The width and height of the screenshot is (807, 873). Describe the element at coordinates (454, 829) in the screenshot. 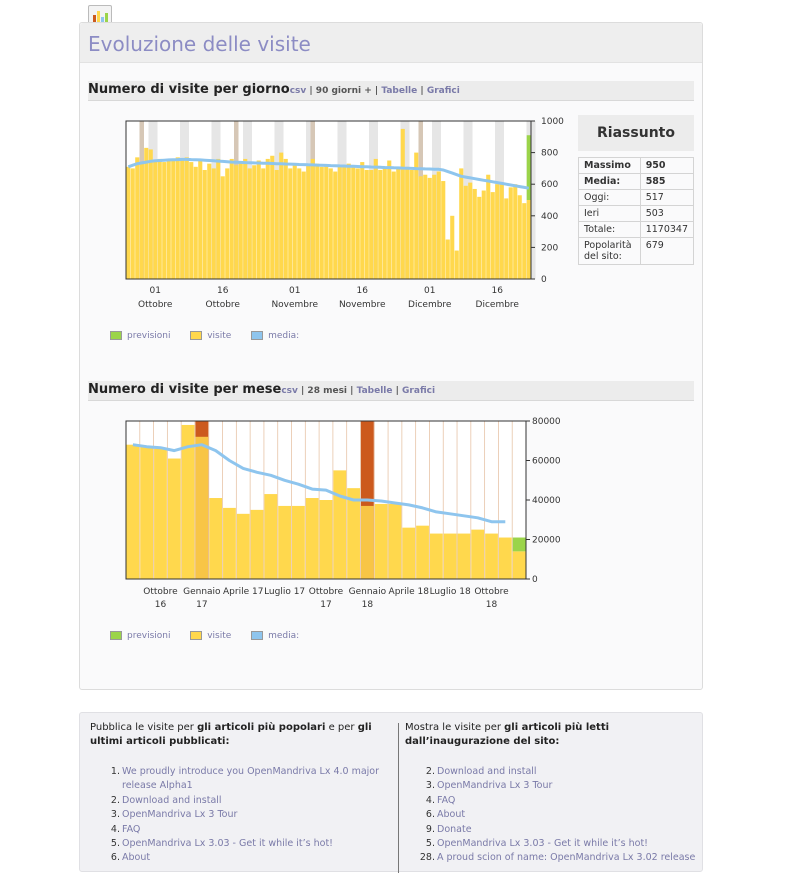

I see `article-link: Donate` at that location.